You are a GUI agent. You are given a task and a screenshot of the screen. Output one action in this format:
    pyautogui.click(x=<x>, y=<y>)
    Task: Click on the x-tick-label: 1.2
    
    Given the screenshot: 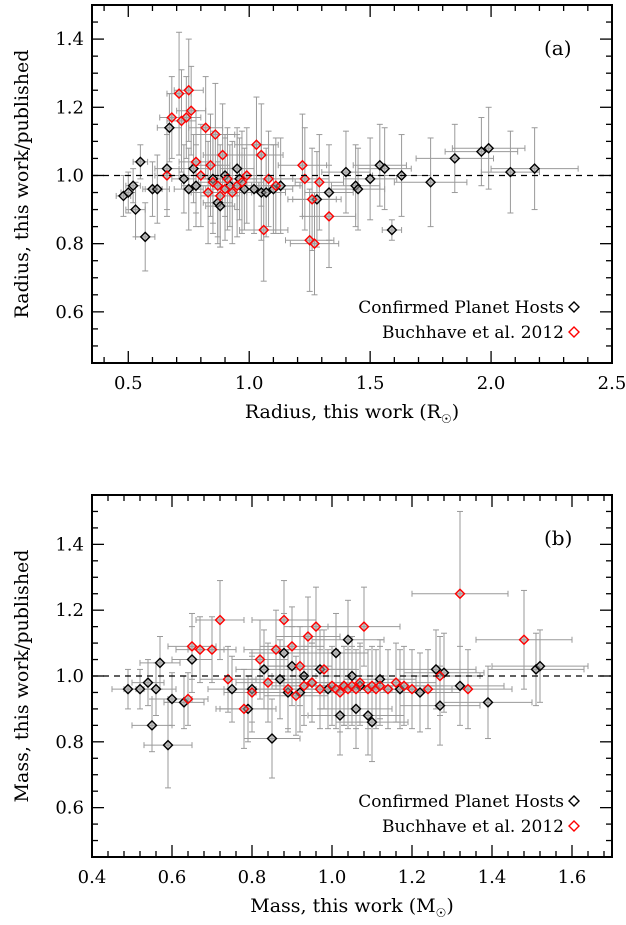 What is the action you would take?
    pyautogui.click(x=412, y=877)
    